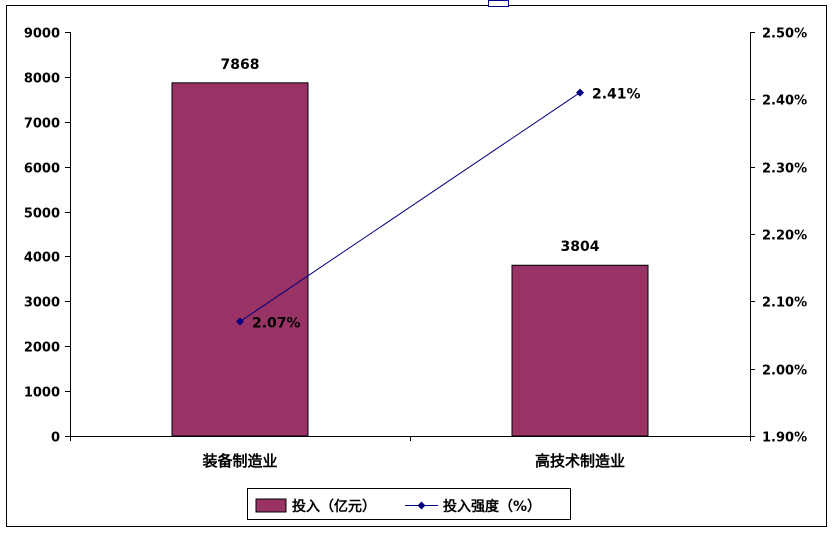  What do you see at coordinates (334, 506) in the screenshot?
I see `legend-label-investment: 投入（亿元）` at bounding box center [334, 506].